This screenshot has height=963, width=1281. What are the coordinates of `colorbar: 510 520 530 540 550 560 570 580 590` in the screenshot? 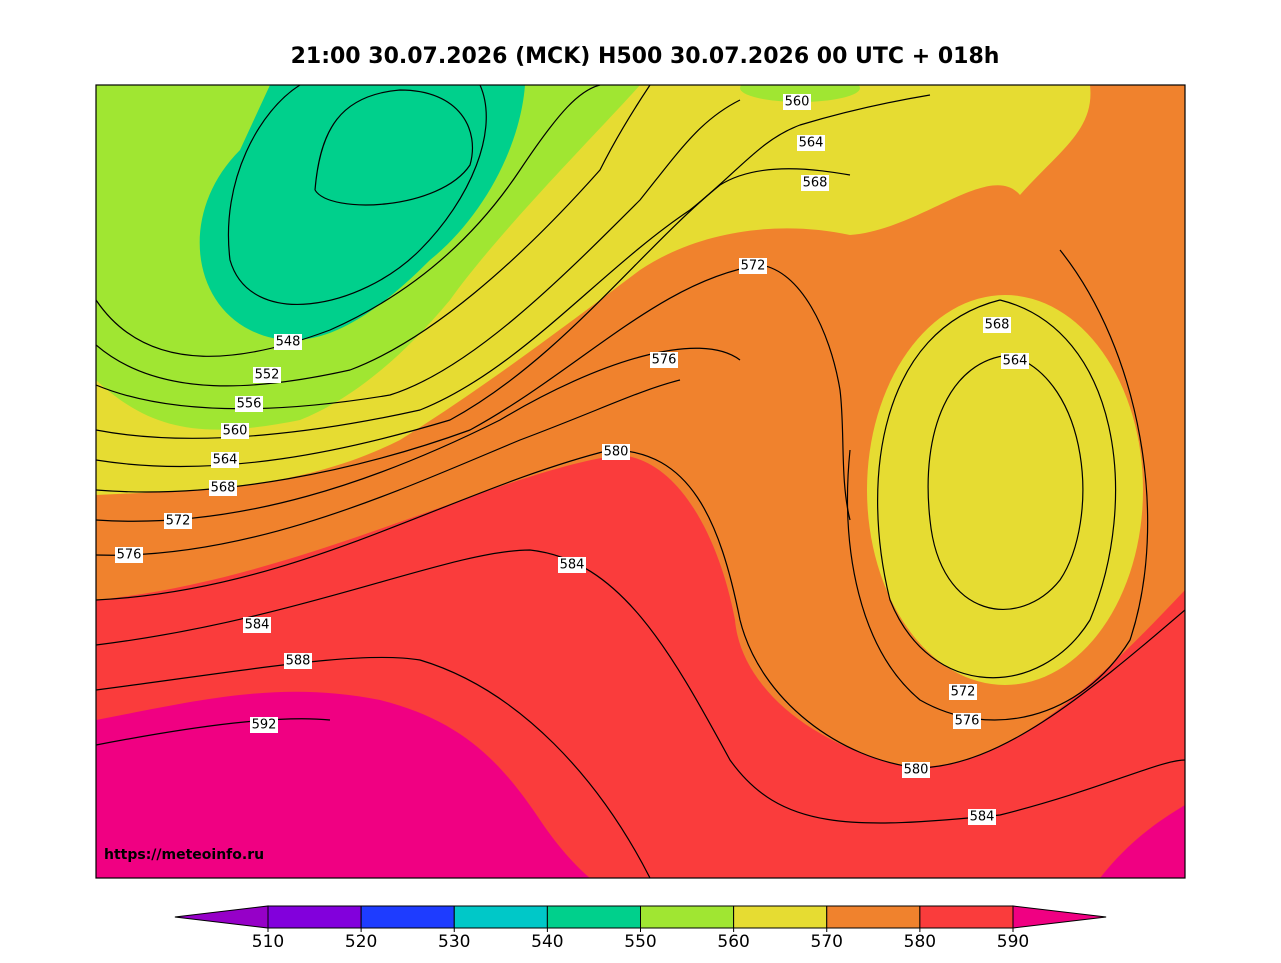 It's located at (640, 928).